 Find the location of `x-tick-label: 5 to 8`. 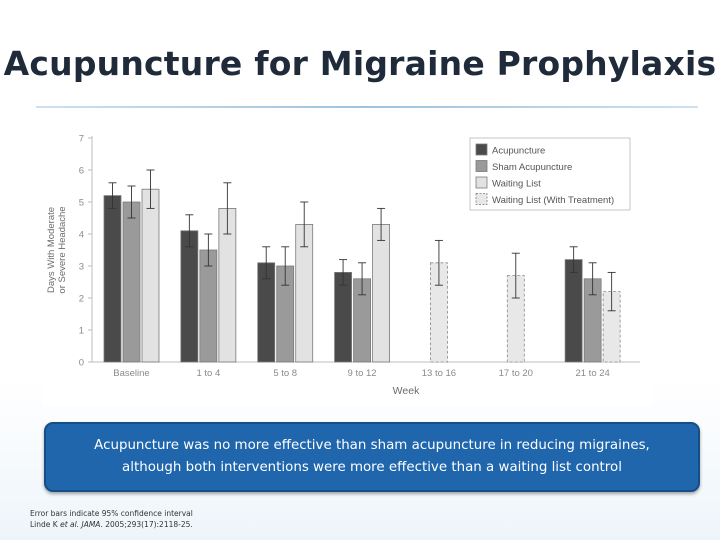

x-tick-label: 5 to 8 is located at coordinates (285, 373).